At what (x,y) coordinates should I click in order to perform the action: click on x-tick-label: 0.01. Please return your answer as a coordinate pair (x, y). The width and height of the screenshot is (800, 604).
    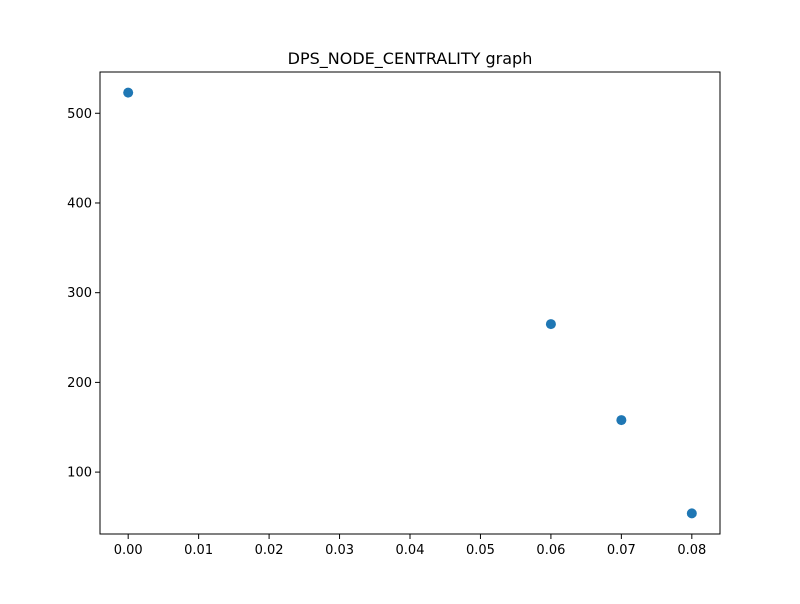
    Looking at the image, I should click on (198, 550).